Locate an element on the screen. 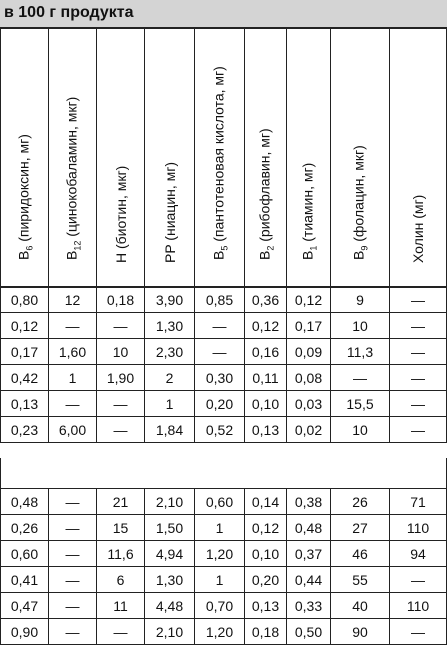 Image resolution: width=447 pixels, height=649 pixels. table-cell: 21 is located at coordinates (120, 501).